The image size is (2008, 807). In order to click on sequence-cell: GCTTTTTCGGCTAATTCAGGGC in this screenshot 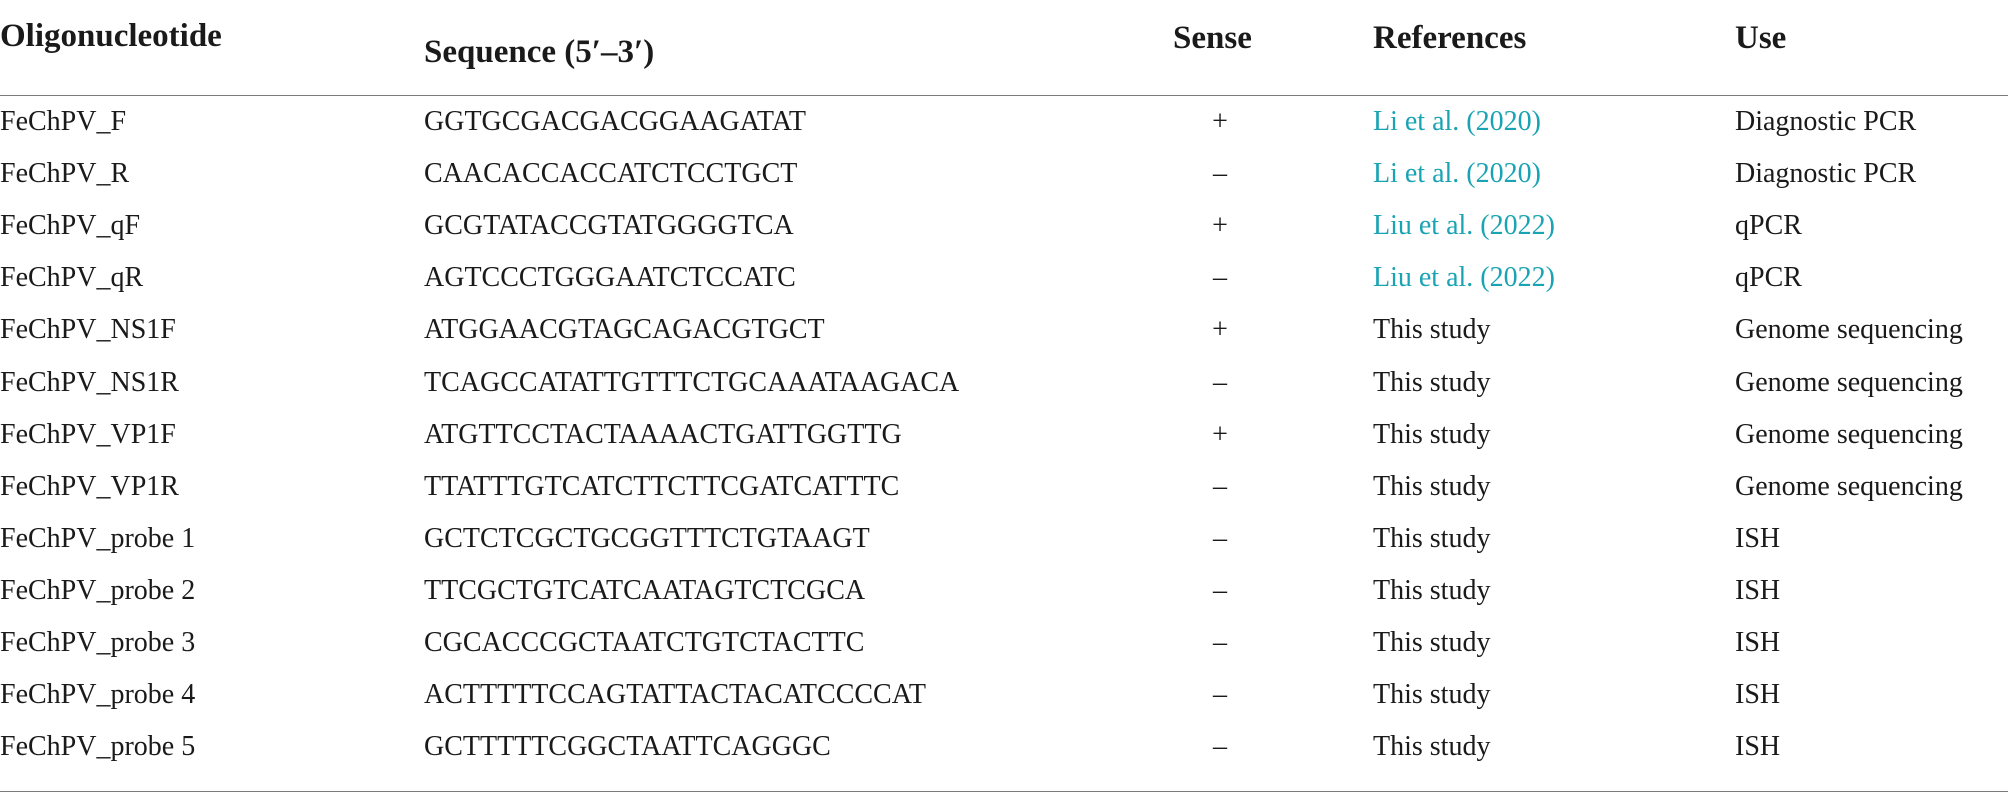, I will do `click(627, 747)`.